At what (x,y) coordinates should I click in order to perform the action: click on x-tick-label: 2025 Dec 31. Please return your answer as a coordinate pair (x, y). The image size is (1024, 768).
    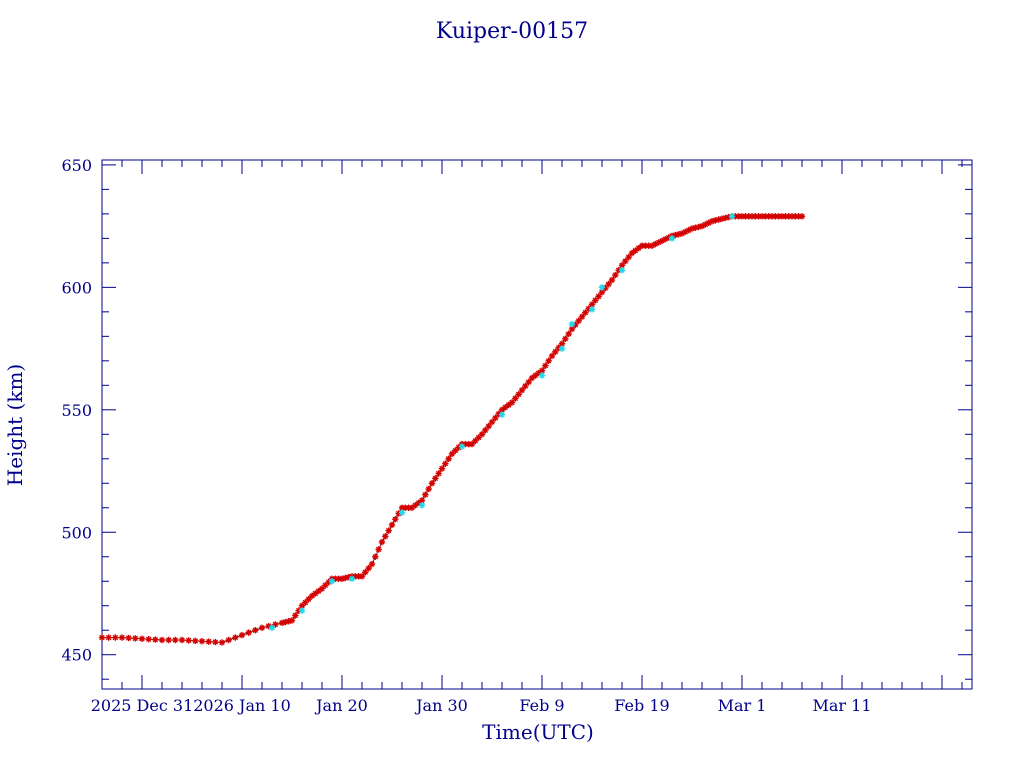
    Looking at the image, I should click on (142, 705).